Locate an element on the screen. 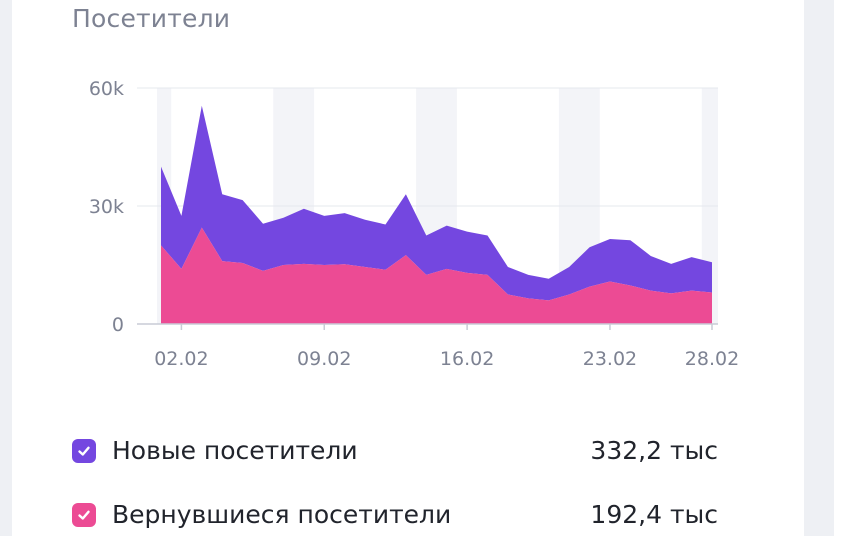  area-returning-visitors is located at coordinates (436, 275).